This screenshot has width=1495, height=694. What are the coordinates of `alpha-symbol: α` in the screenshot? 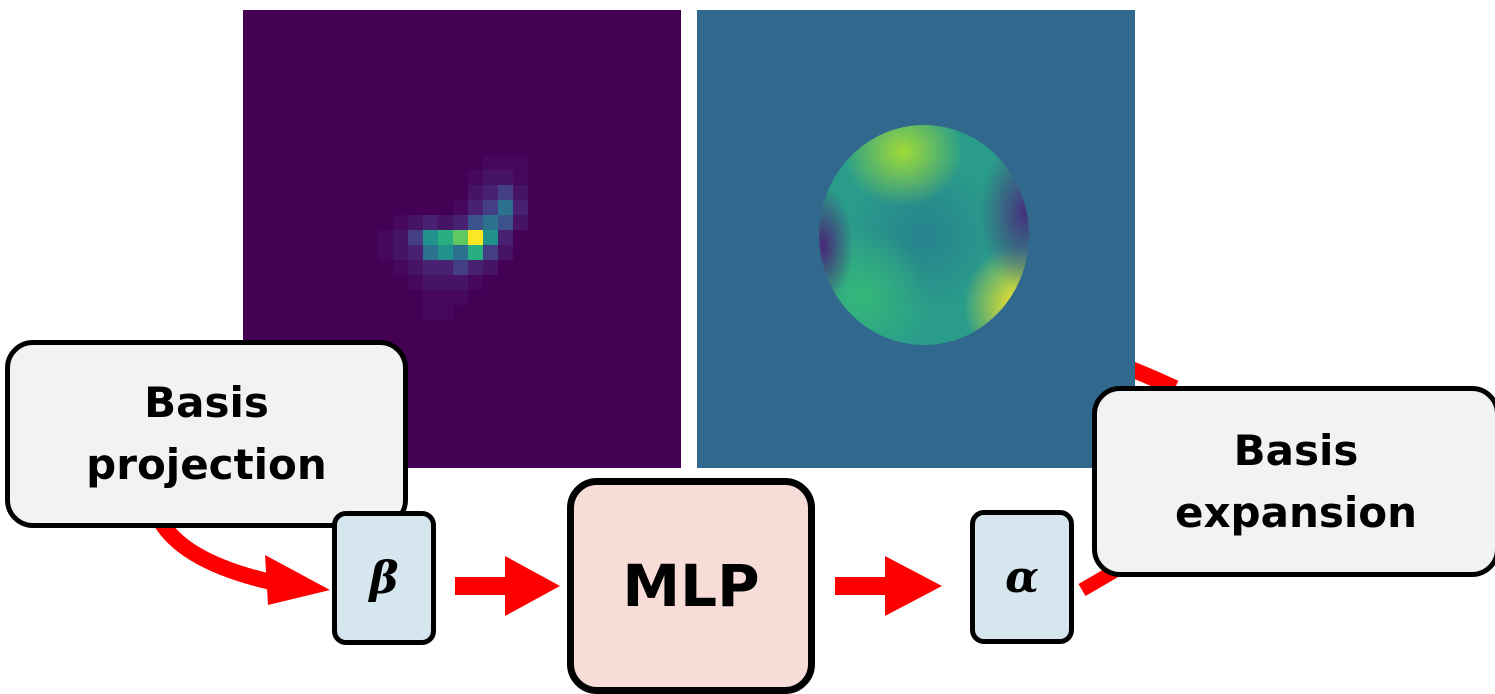 It's located at (1022, 577).